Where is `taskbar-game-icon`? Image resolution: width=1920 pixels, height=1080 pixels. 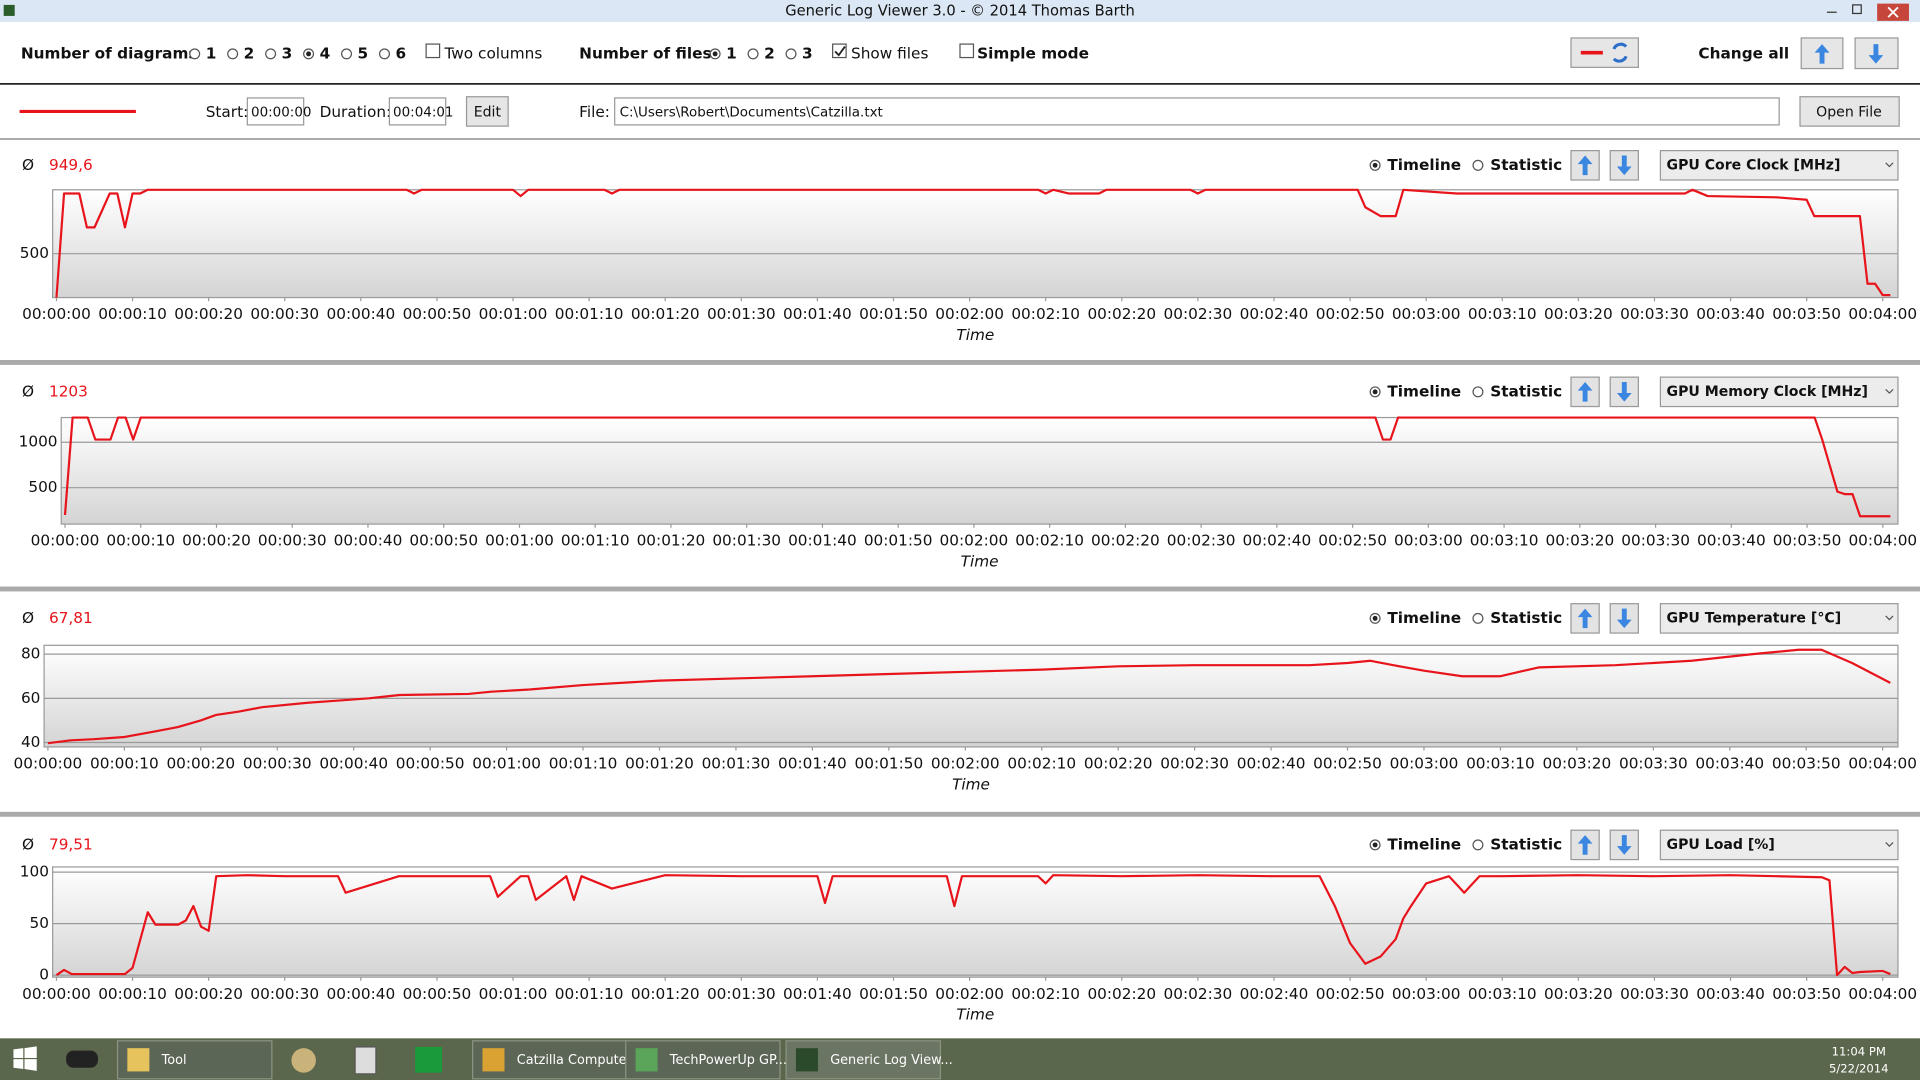
taskbar-game-icon is located at coordinates (82, 1059).